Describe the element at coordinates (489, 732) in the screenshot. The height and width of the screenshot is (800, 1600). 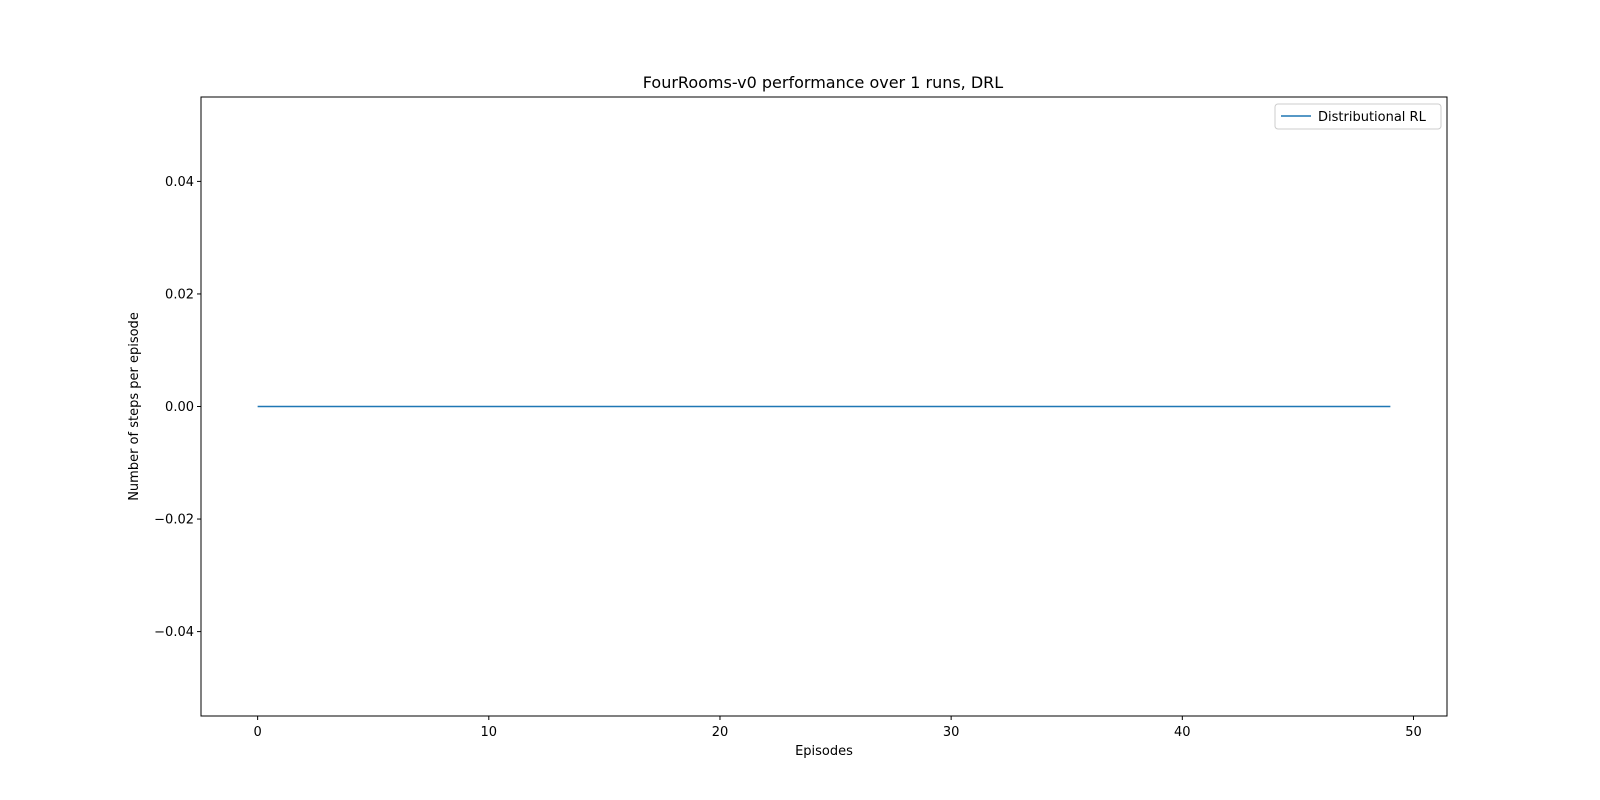
I see `x-tick-label: 10` at that location.